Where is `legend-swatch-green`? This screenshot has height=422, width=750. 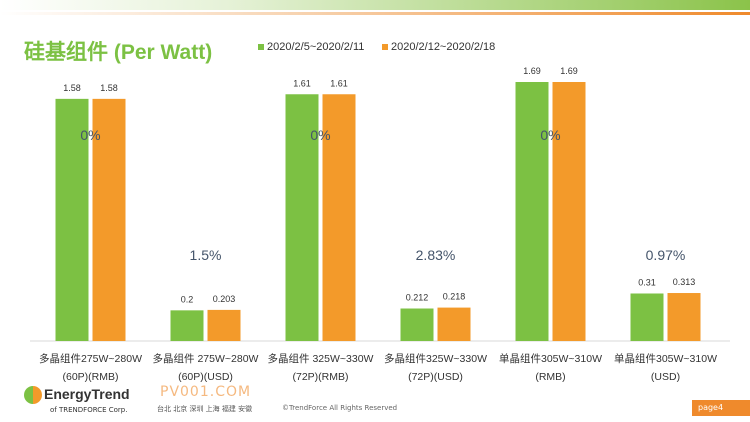 legend-swatch-green is located at coordinates (261, 47).